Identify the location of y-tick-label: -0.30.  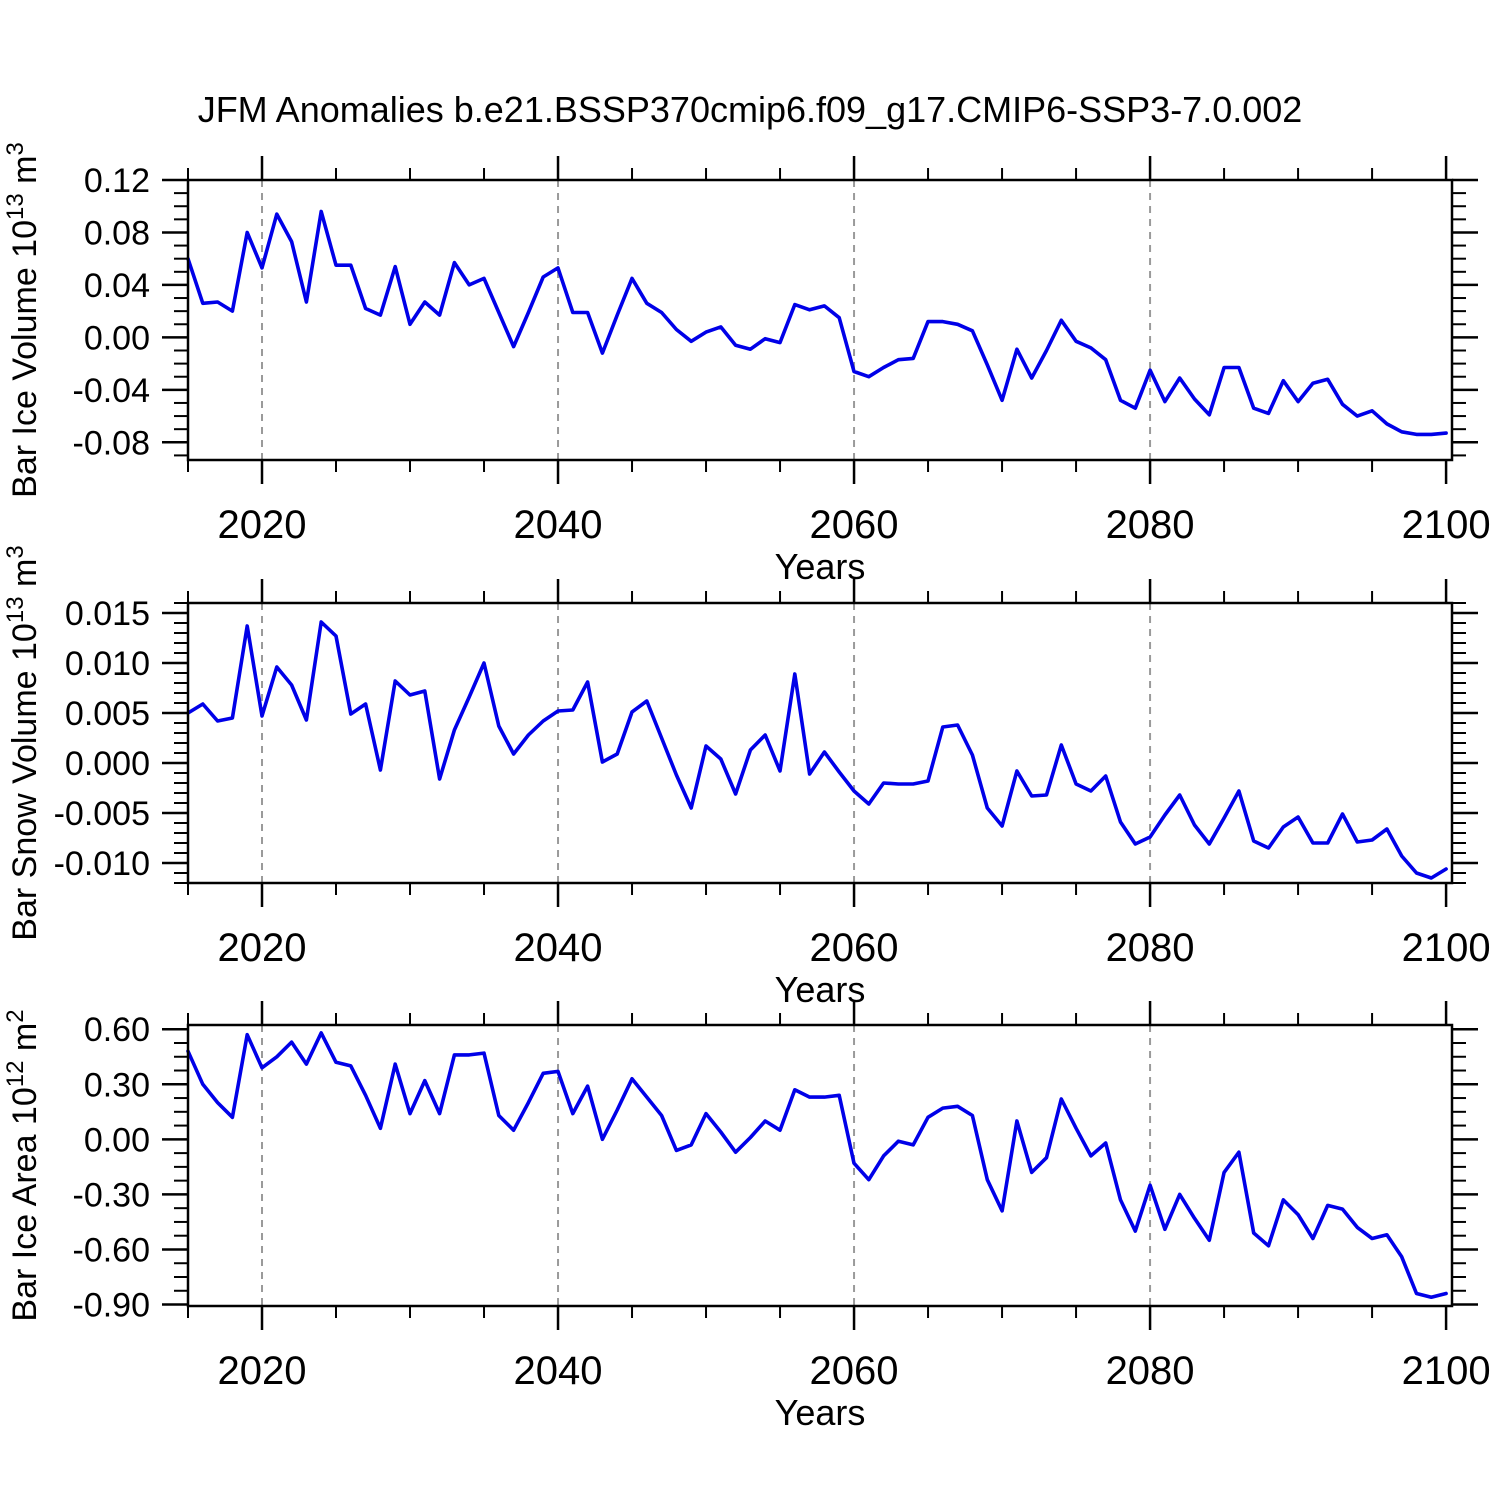
(112, 1195).